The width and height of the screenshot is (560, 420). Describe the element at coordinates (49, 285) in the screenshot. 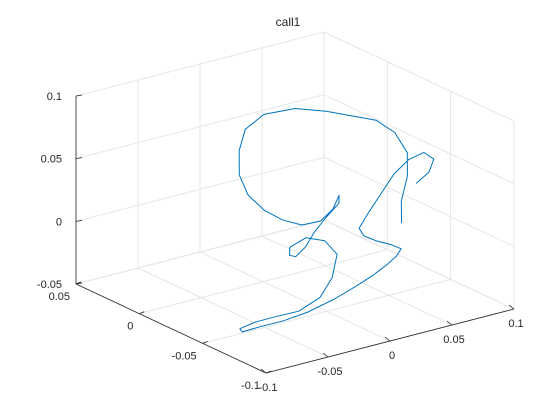

I see `z-tick-label: -0.05` at that location.